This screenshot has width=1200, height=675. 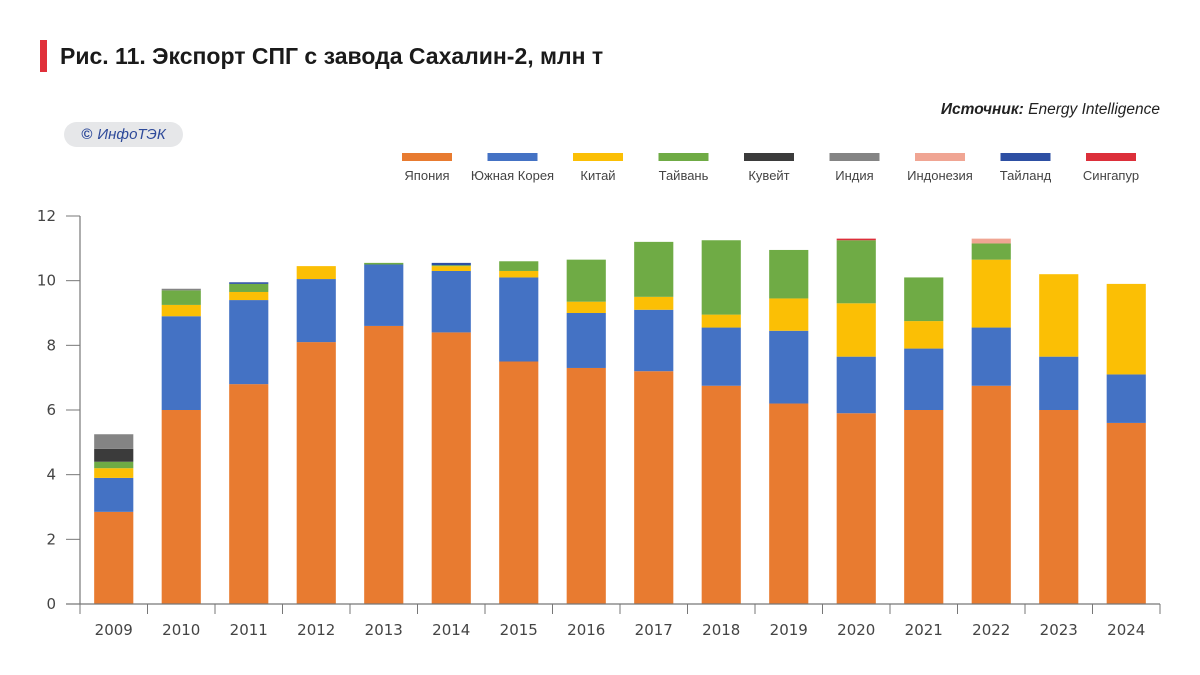 I want to click on x-tick-label-2018: 2018, so click(x=721, y=630).